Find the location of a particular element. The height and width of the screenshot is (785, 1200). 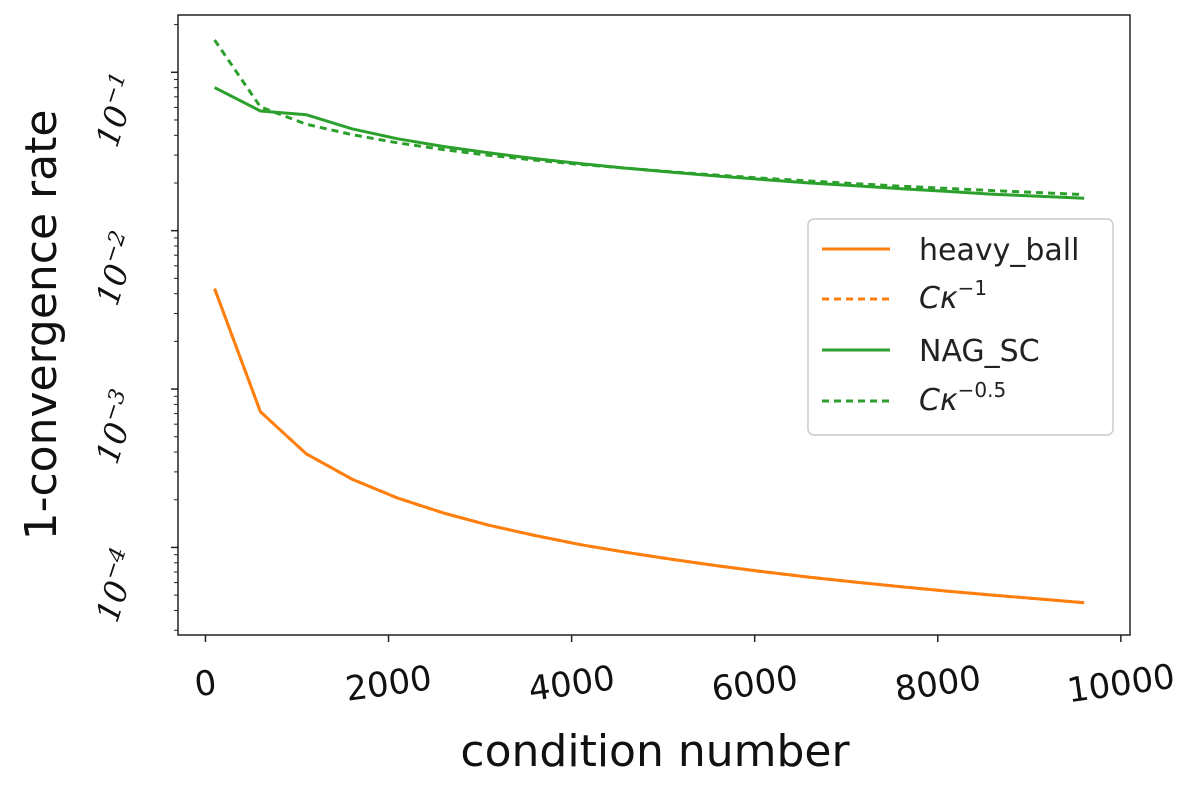

x-tick-label: 6000 is located at coordinates (754, 684).